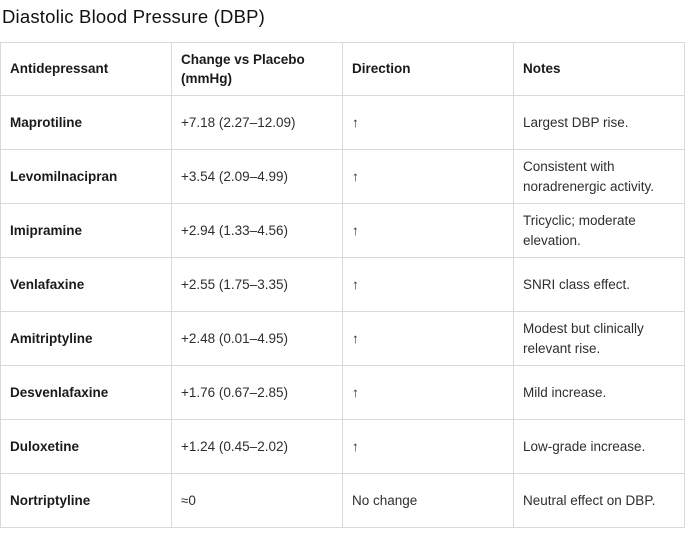  I want to click on cell-antidepressant: Desvenlafaxine, so click(86, 392).